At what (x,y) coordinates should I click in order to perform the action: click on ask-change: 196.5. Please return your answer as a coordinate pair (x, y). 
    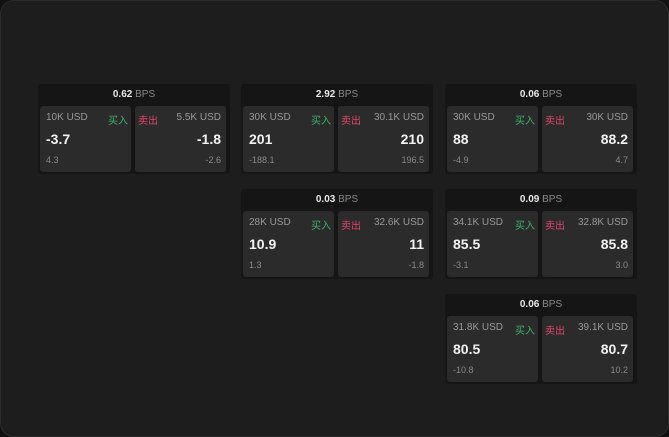
    Looking at the image, I should click on (412, 160).